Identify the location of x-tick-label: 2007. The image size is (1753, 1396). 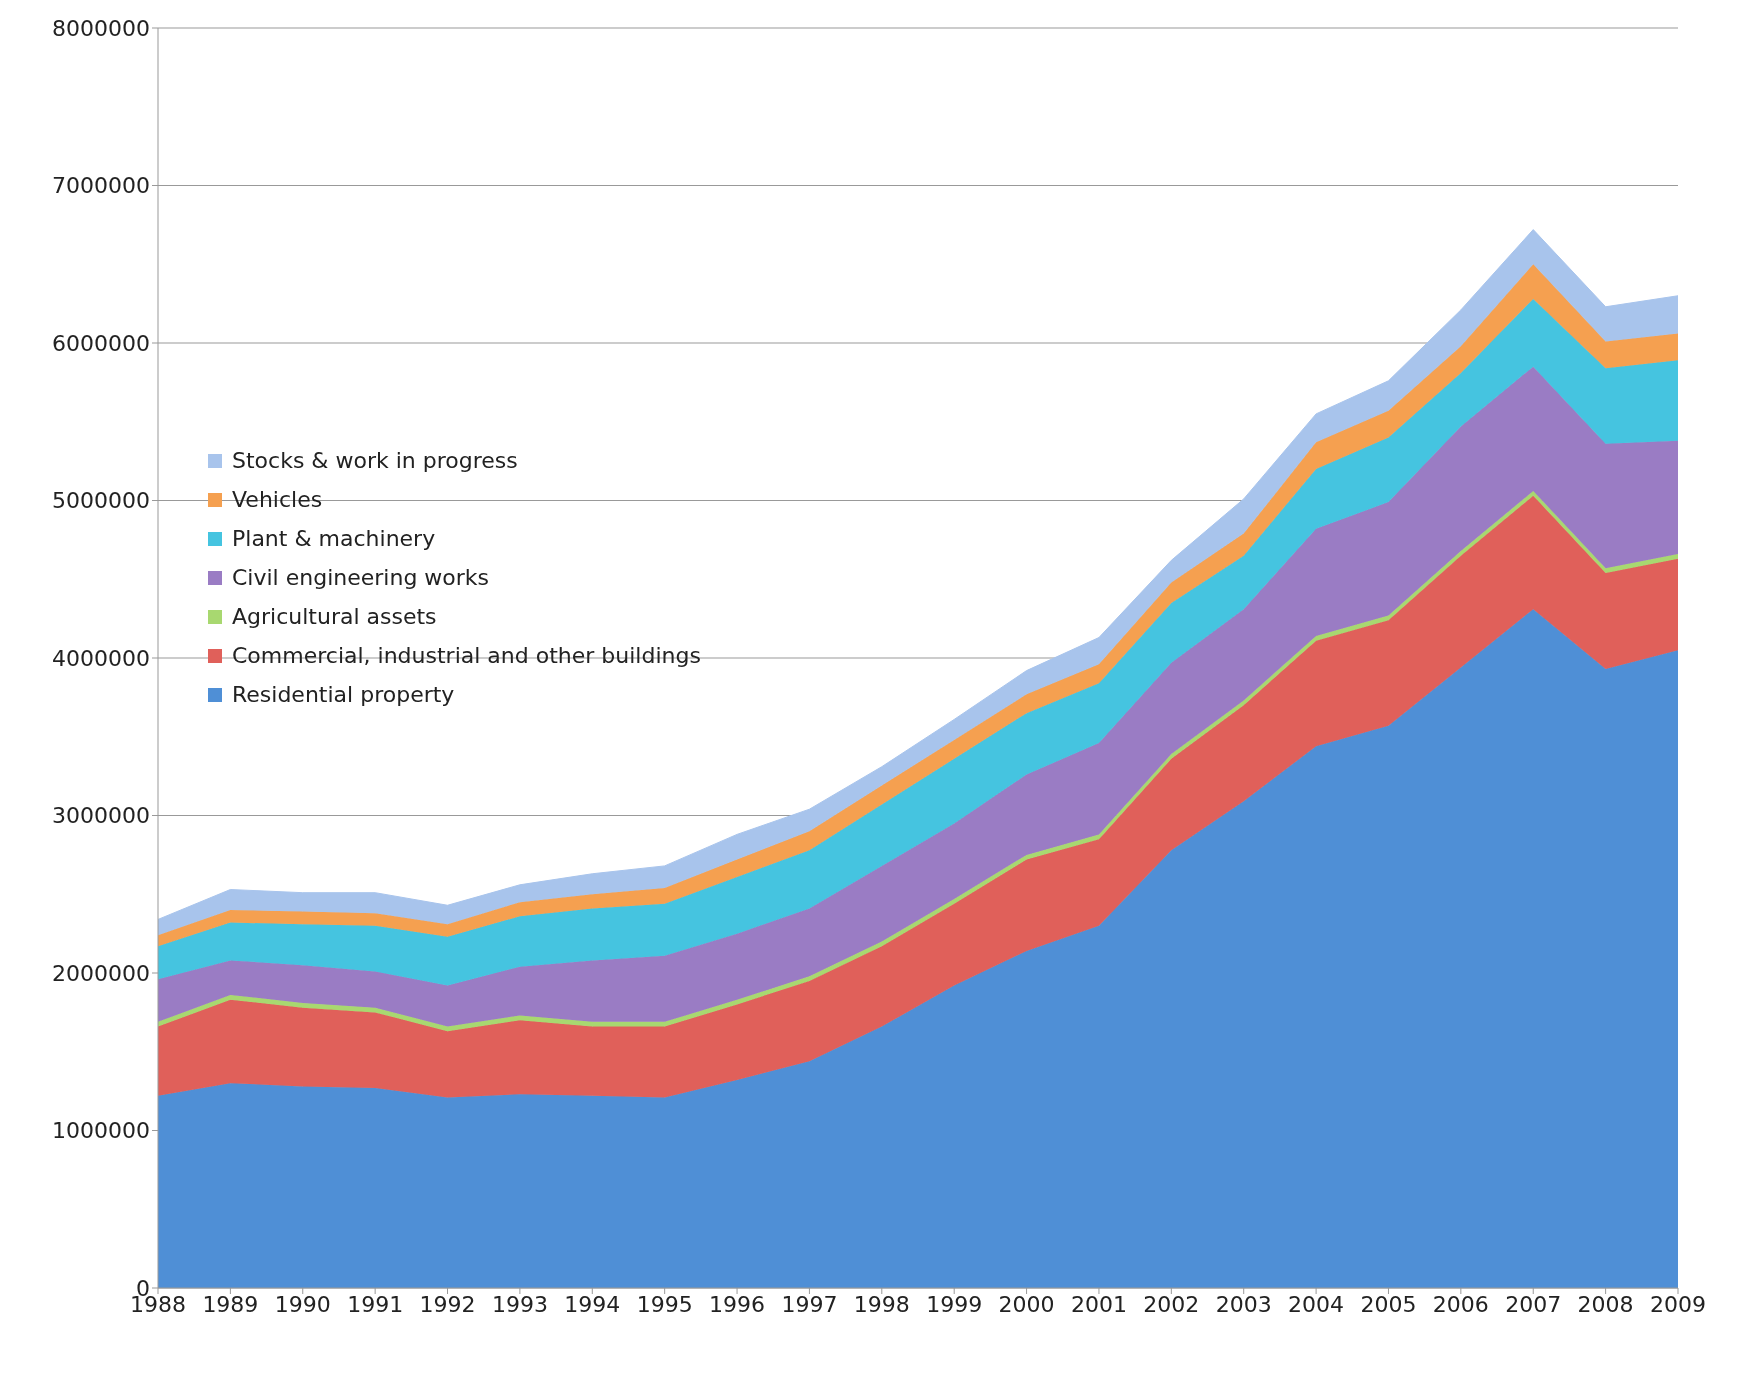
(1533, 1304).